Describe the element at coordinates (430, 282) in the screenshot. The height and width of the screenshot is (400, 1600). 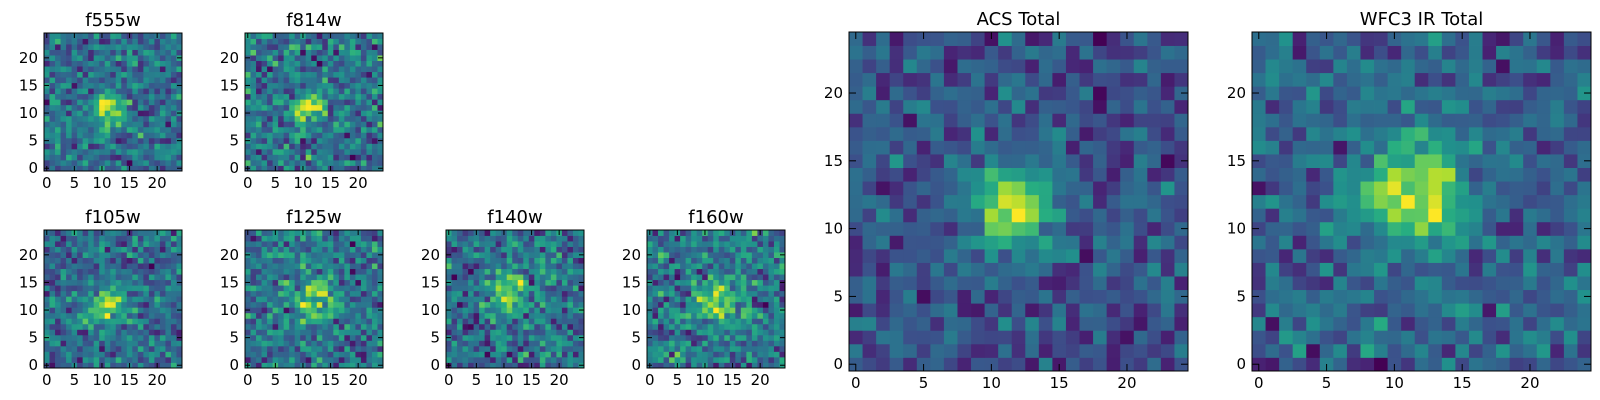
I see `y-tick-label: 15` at that location.